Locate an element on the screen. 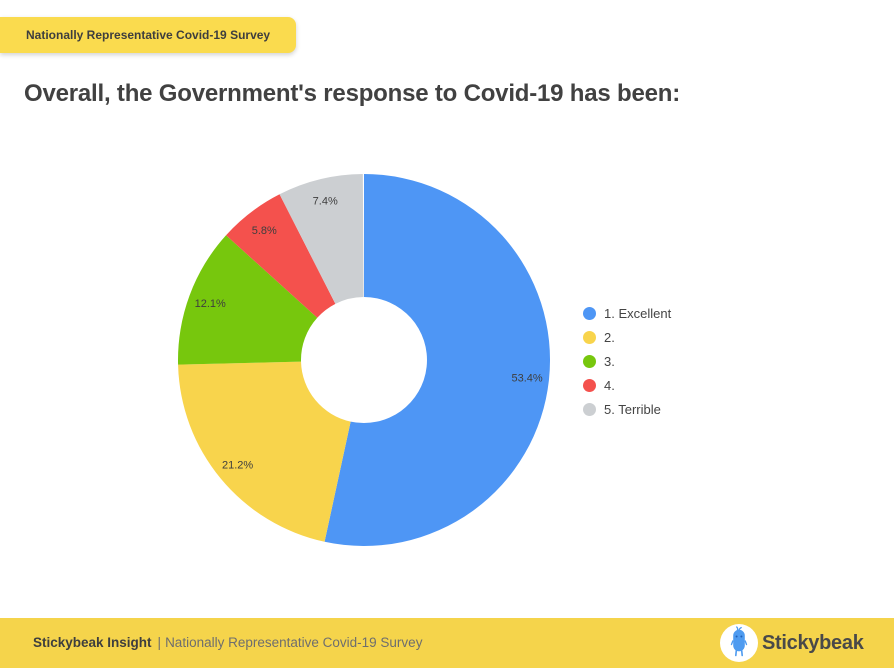  legend-item-2: 2. is located at coordinates (627, 337).